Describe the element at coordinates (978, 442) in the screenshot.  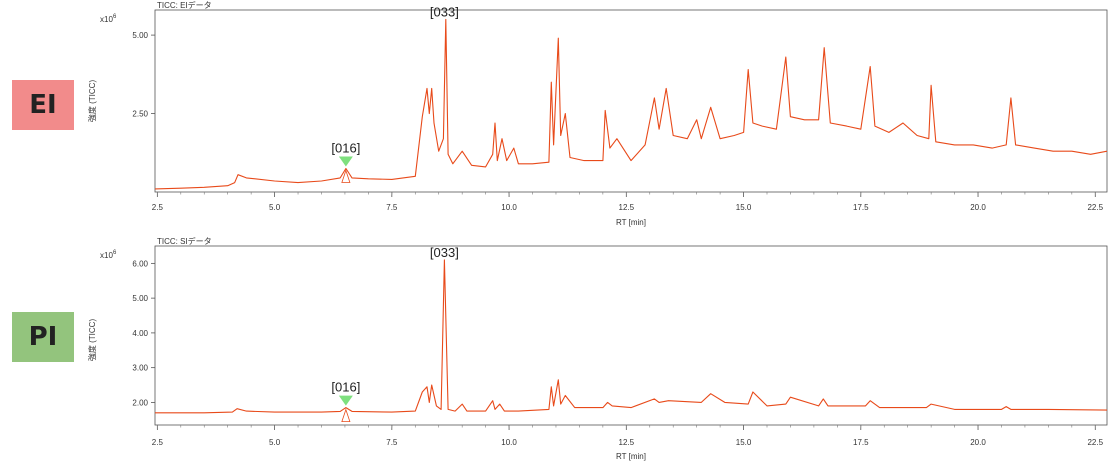
I see `chart2-xtick-label: 20.0` at that location.